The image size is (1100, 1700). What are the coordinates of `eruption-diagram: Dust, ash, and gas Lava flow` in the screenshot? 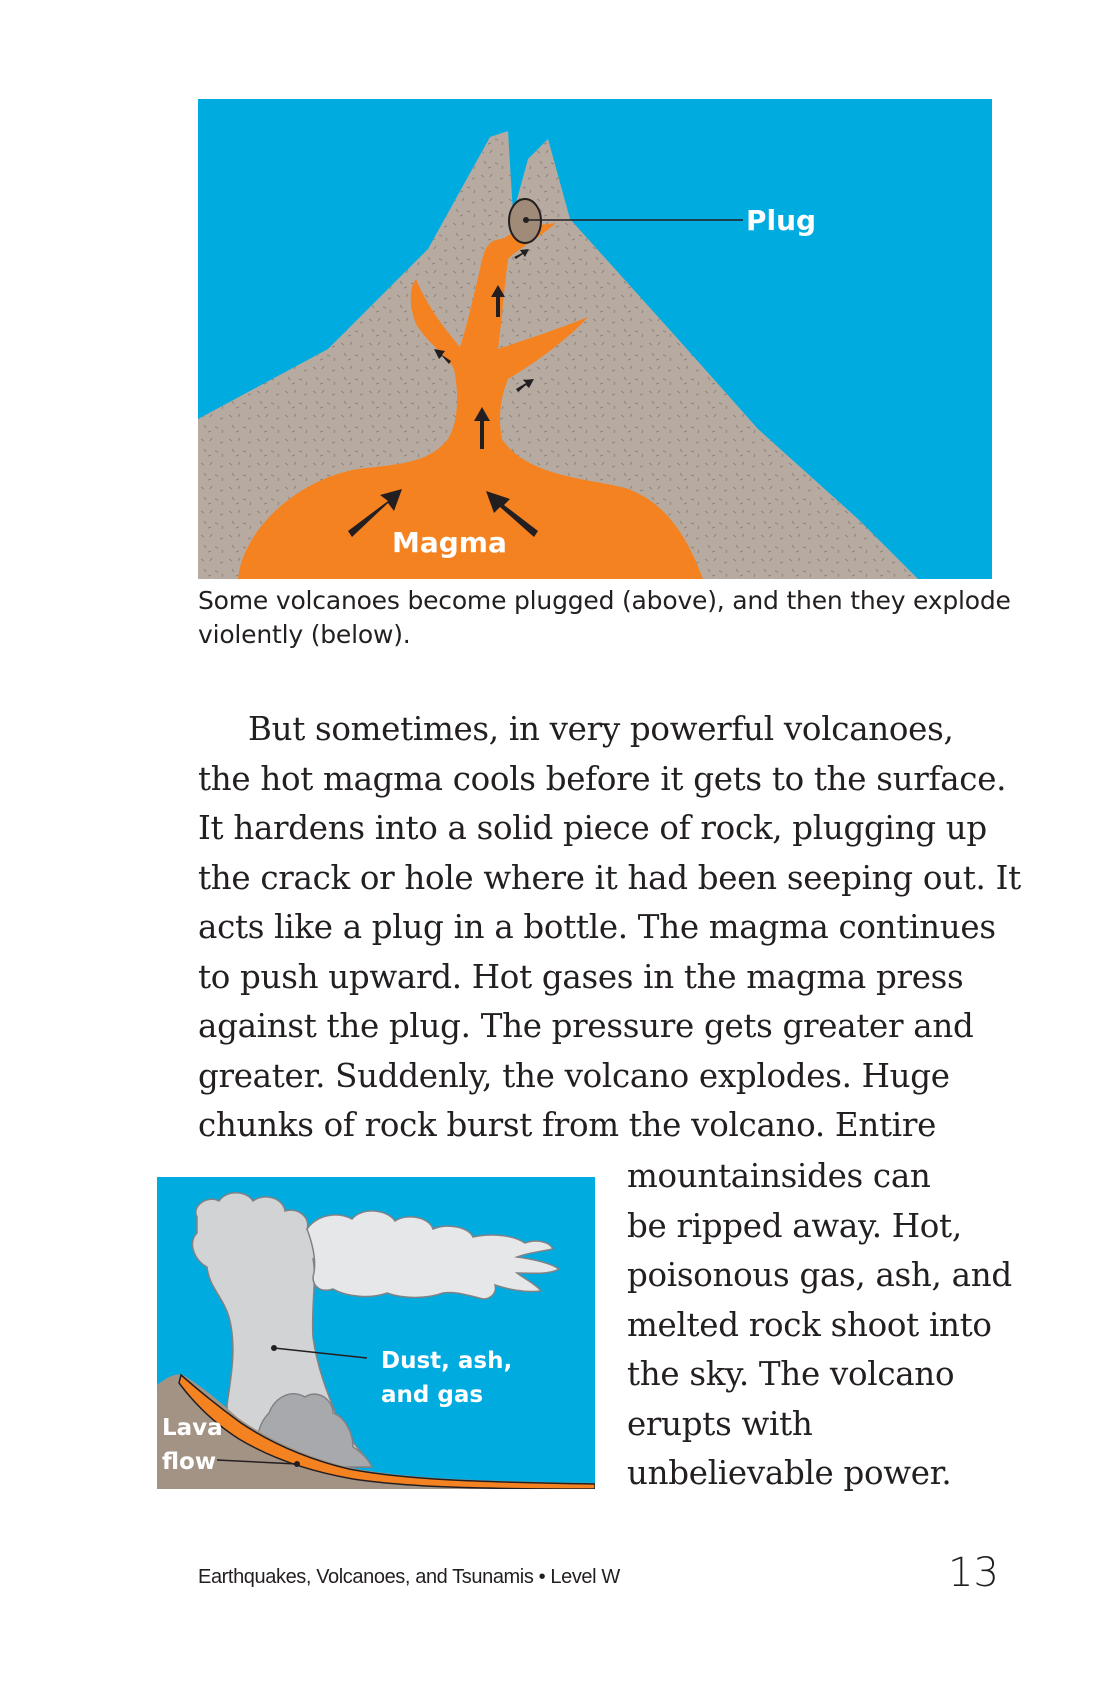 It's located at (376, 1333).